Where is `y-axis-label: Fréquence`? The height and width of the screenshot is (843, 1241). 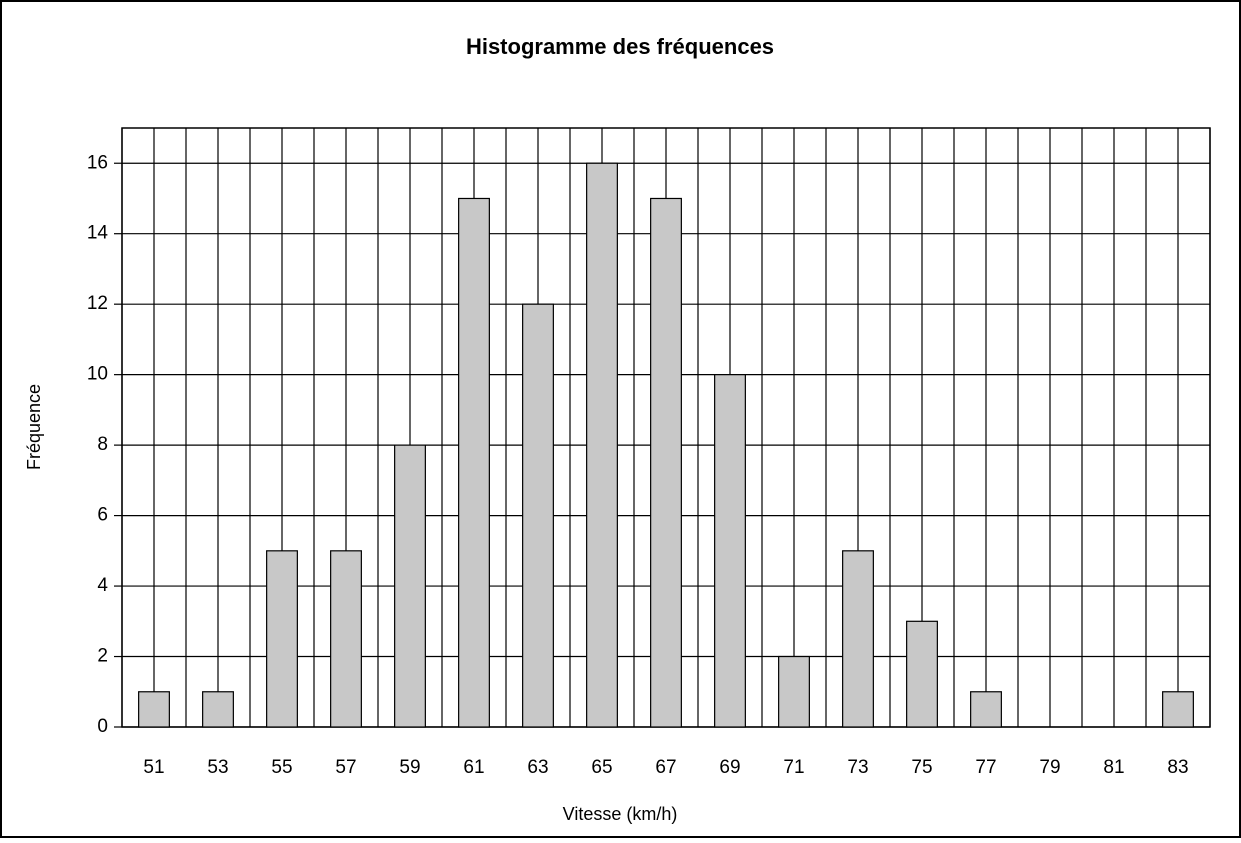
y-axis-label: Fréquence is located at coordinates (34, 427).